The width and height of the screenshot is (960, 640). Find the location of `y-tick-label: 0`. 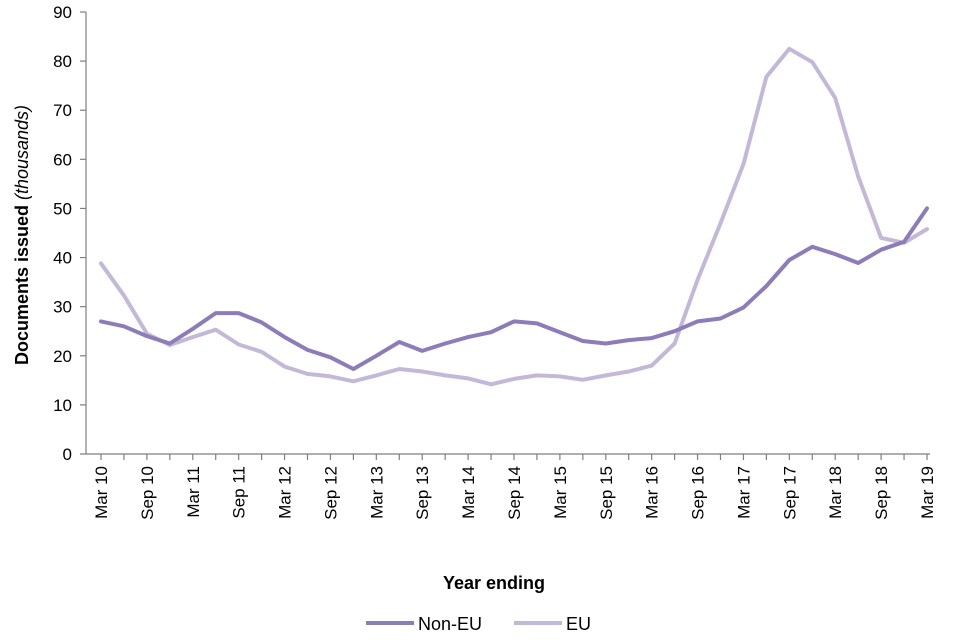

y-tick-label: 0 is located at coordinates (67, 454).